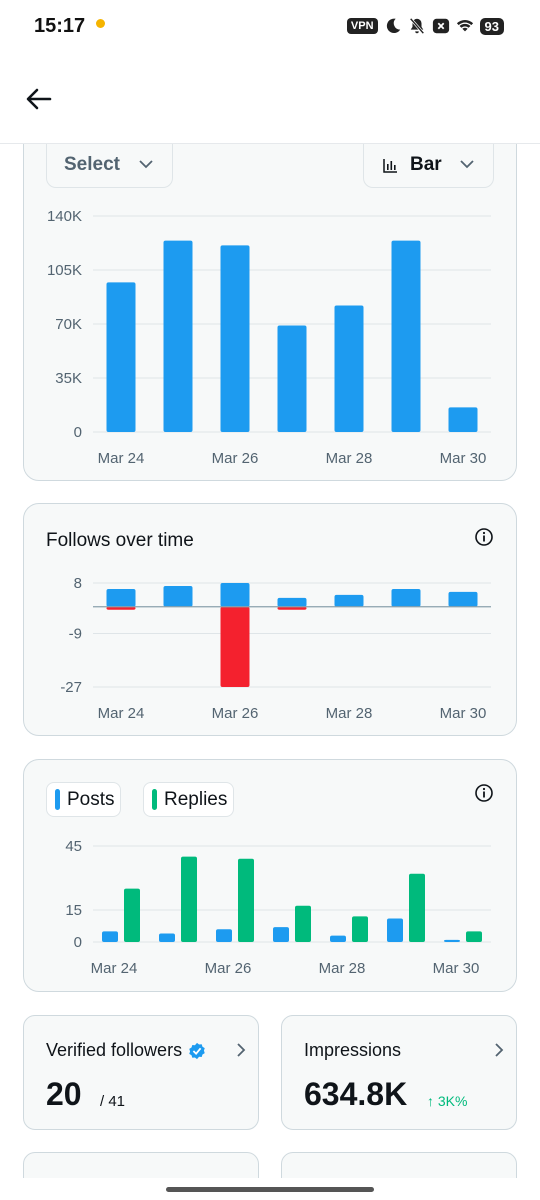  I want to click on moon-icon, so click(393, 26).